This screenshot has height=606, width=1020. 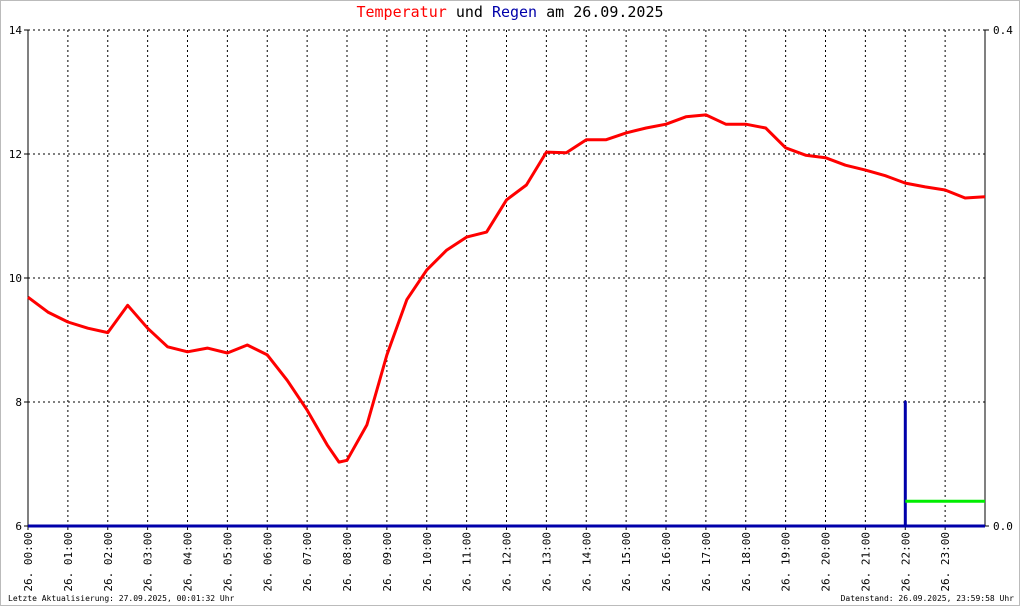 What do you see at coordinates (826, 562) in the screenshot?
I see `x-tick-label: 26. 20:00` at bounding box center [826, 562].